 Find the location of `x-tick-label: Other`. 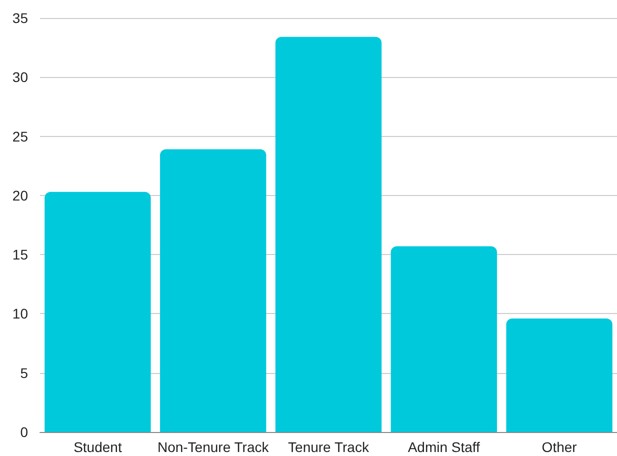

x-tick-label: Other is located at coordinates (560, 447).